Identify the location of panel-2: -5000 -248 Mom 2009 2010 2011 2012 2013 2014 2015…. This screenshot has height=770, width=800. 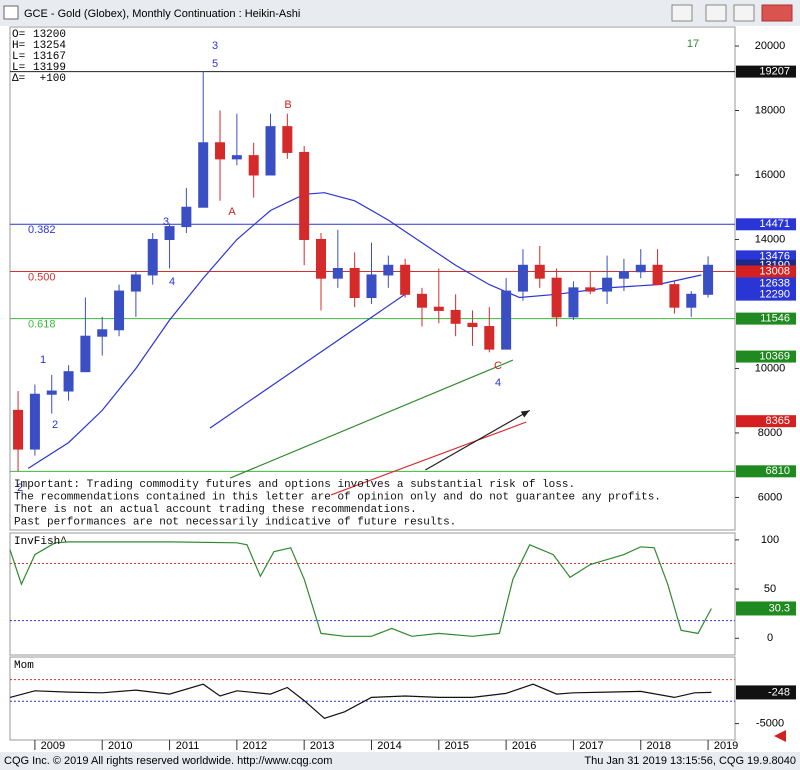
(402, 706).